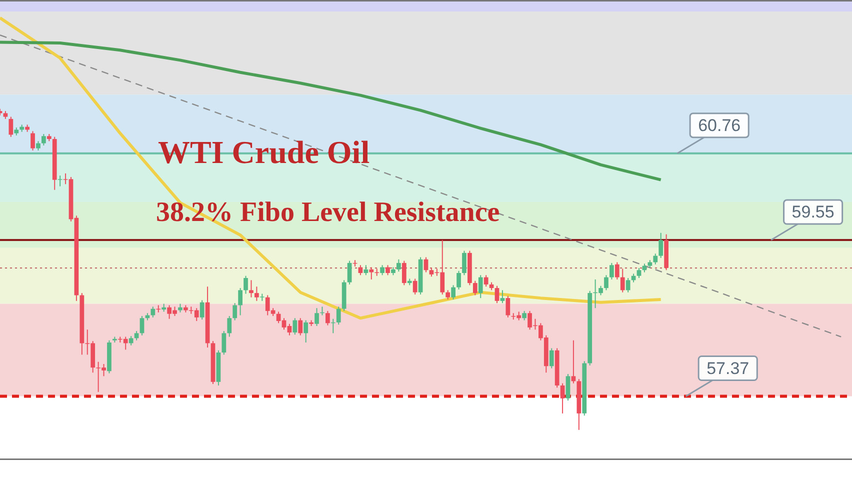 The width and height of the screenshot is (852, 485). What do you see at coordinates (264, 152) in the screenshot?
I see `annotation: WTI Crude Oil` at bounding box center [264, 152].